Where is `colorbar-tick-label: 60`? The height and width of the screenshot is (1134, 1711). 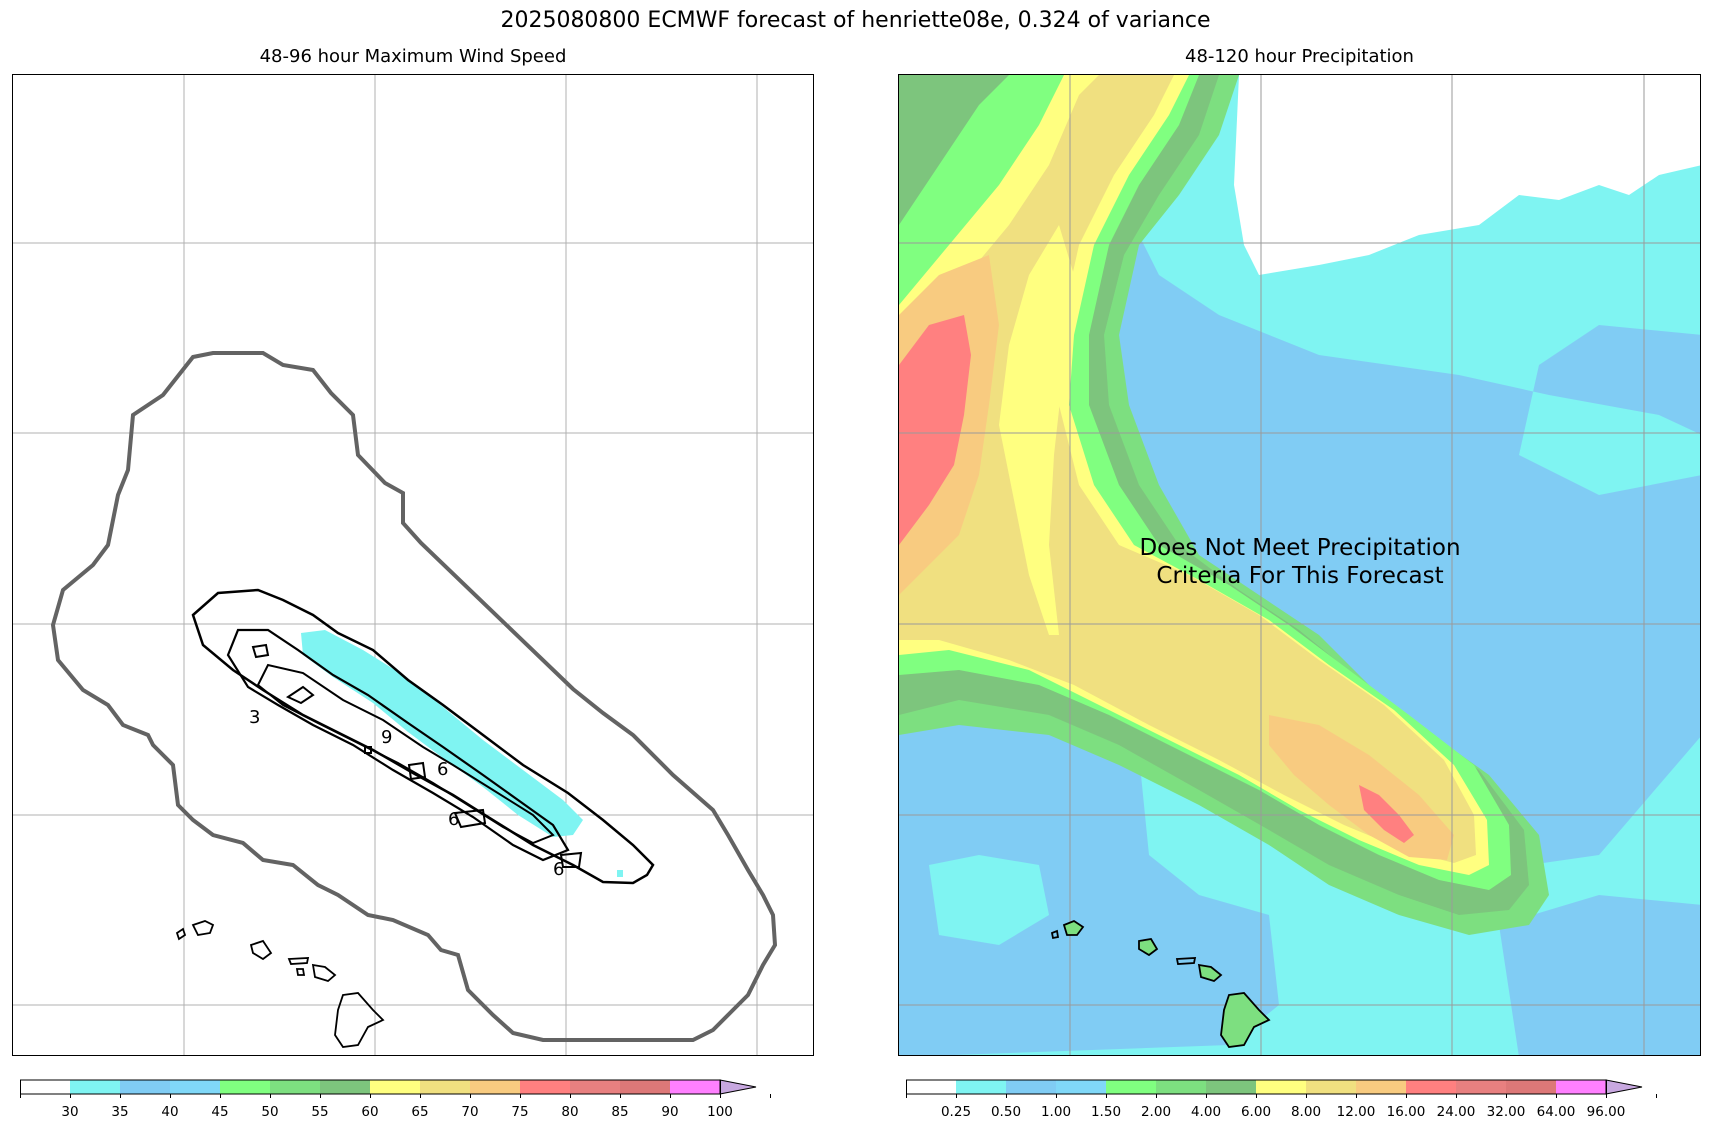 colorbar-tick-label: 60 is located at coordinates (370, 1112).